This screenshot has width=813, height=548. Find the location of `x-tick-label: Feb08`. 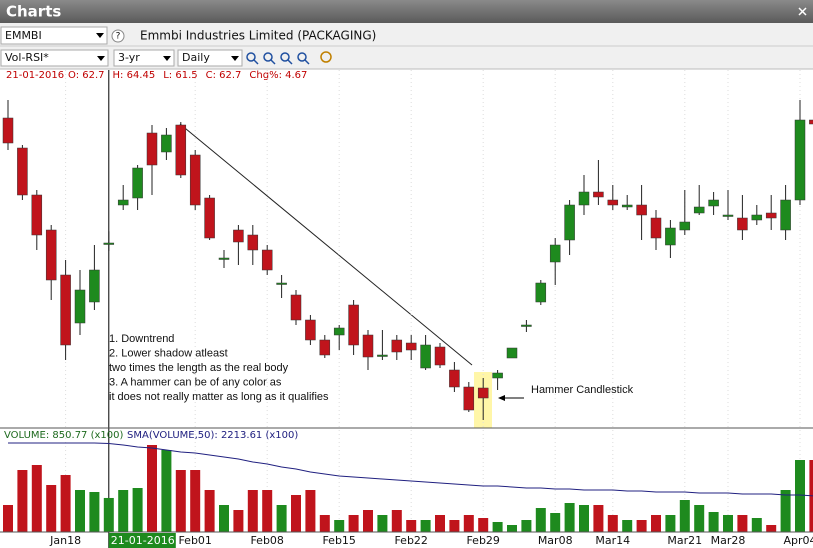

x-tick-label: Feb08 is located at coordinates (266, 540).